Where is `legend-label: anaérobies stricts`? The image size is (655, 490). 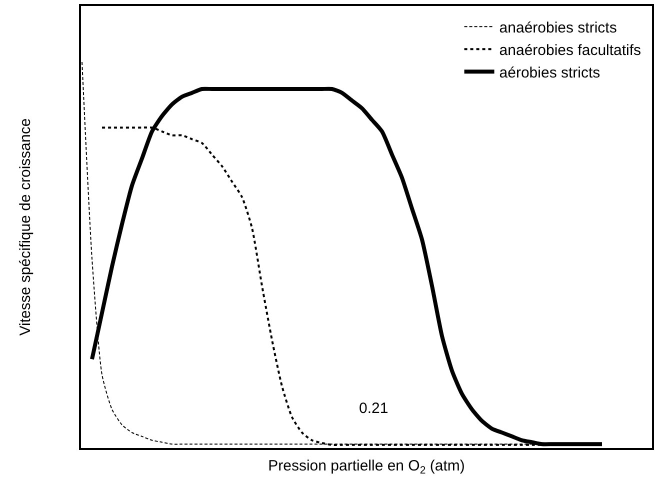
legend-label: anaérobies stricts is located at coordinates (558, 28).